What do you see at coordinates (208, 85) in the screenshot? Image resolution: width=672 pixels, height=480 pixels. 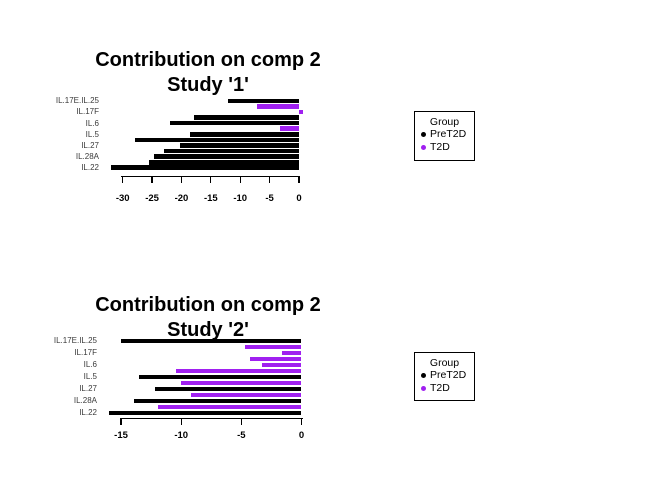 I see `chart1-title-line2: Study '1'` at bounding box center [208, 85].